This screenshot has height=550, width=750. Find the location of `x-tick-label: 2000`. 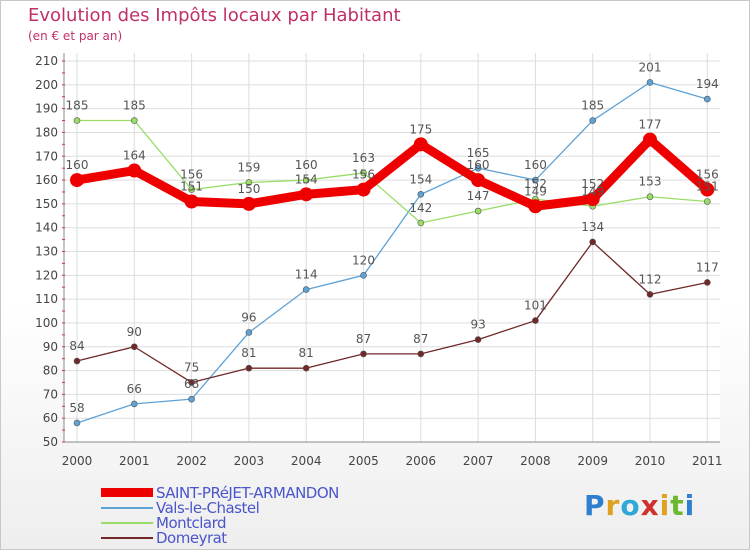

x-tick-label: 2000 is located at coordinates (77, 461).